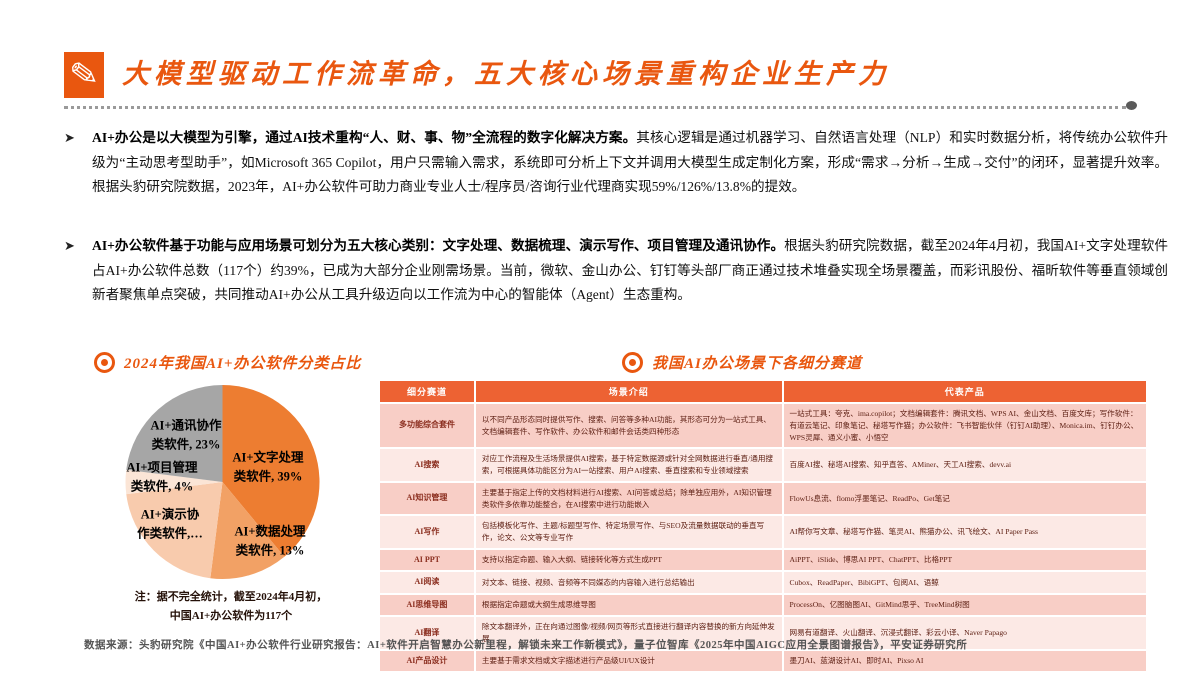  Describe the element at coordinates (964, 465) in the screenshot. I see `cell-products: 百度AI搜、秘塔AI搜索、知乎直答、AMiner、天工AI搜索、devv.ai` at that location.